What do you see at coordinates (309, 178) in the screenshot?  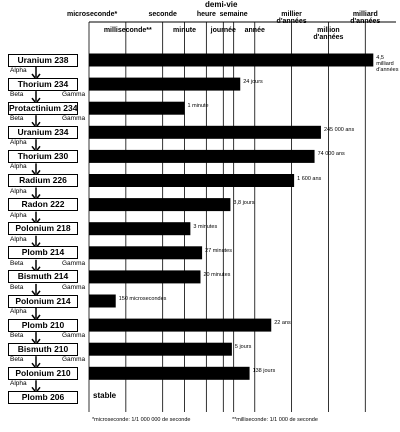 I see `value-label: 1 600 ans` at bounding box center [309, 178].